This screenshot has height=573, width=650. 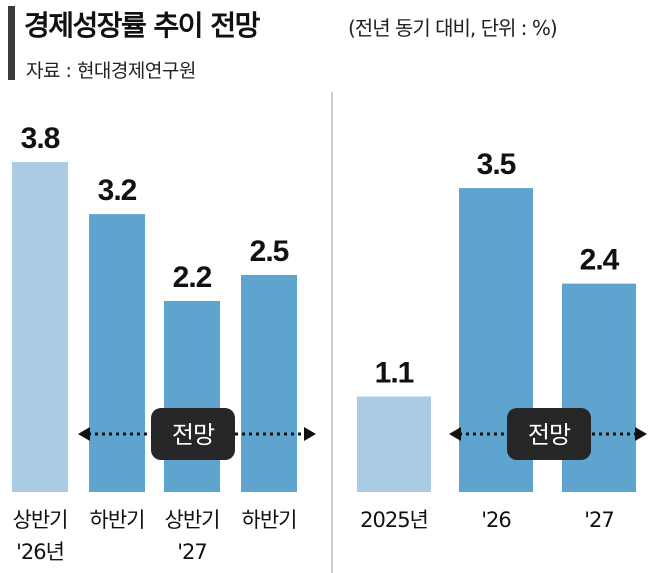 I want to click on title-accent-bar, so click(x=11, y=43).